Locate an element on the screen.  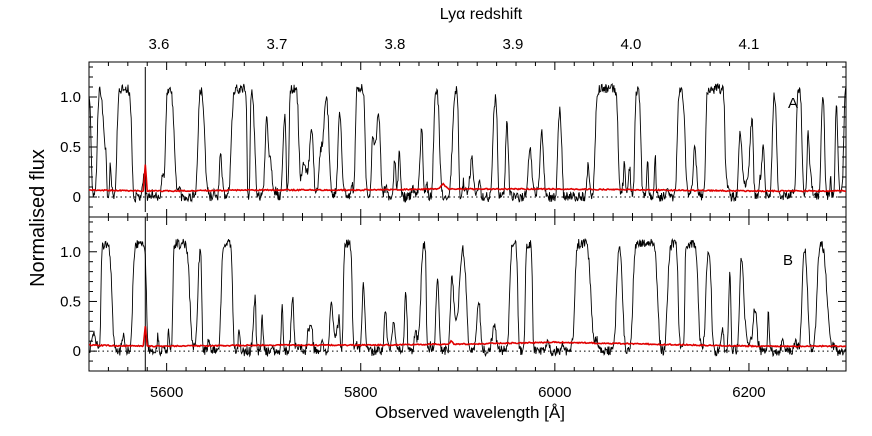
redshift-tick-label: 3.8 is located at coordinates (394, 44).